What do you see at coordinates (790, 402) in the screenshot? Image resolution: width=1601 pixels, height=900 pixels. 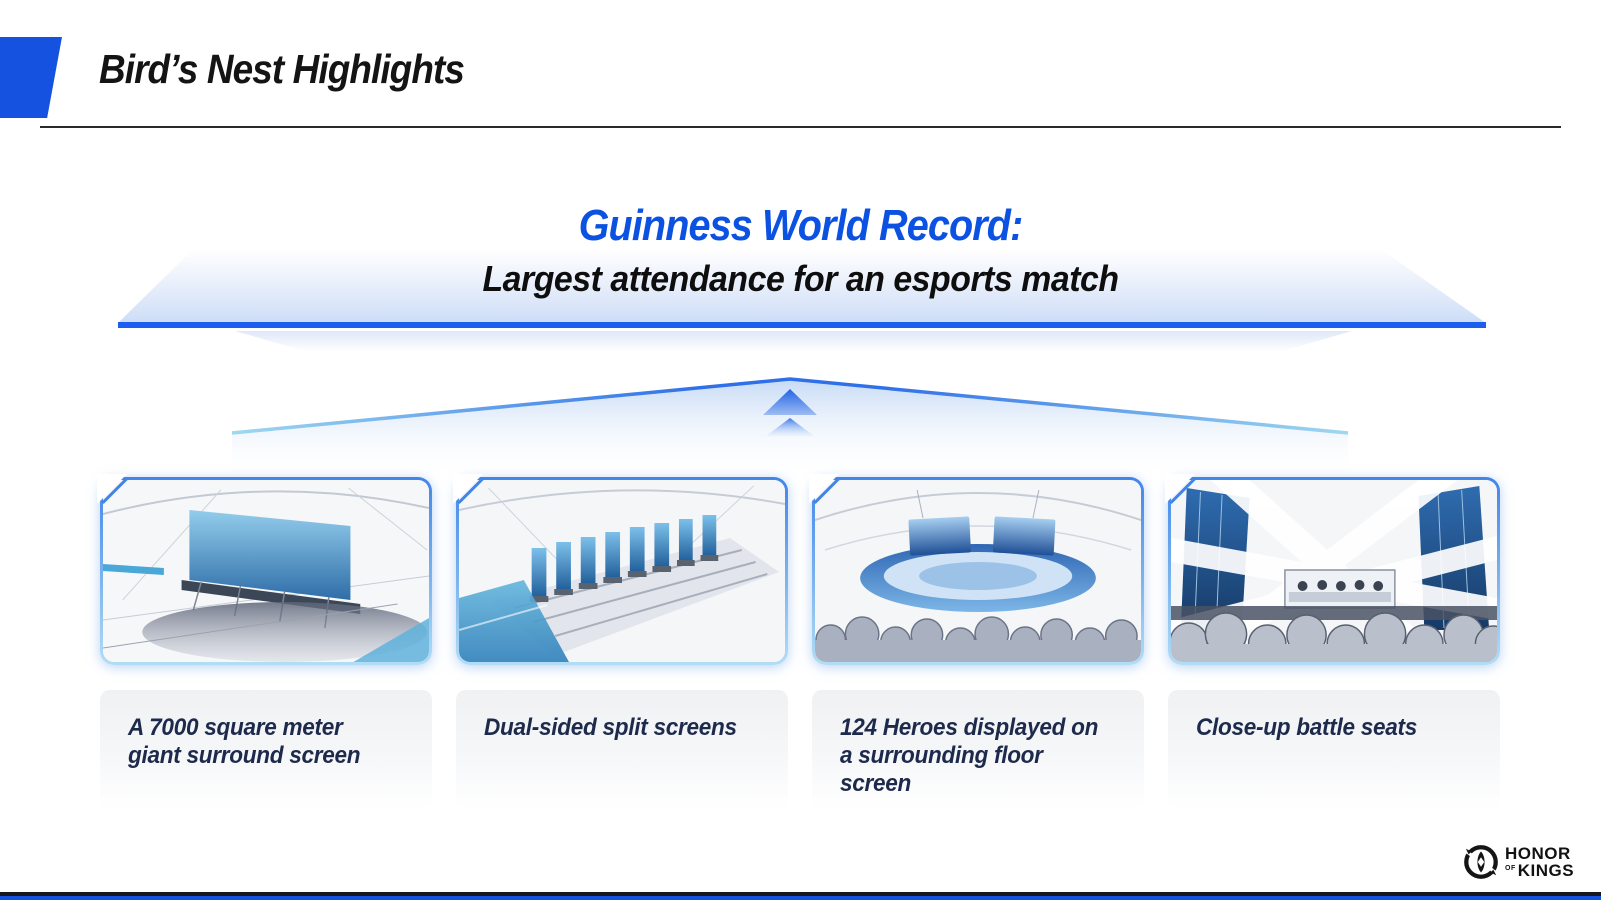 I see `up-arrow-icon` at bounding box center [790, 402].